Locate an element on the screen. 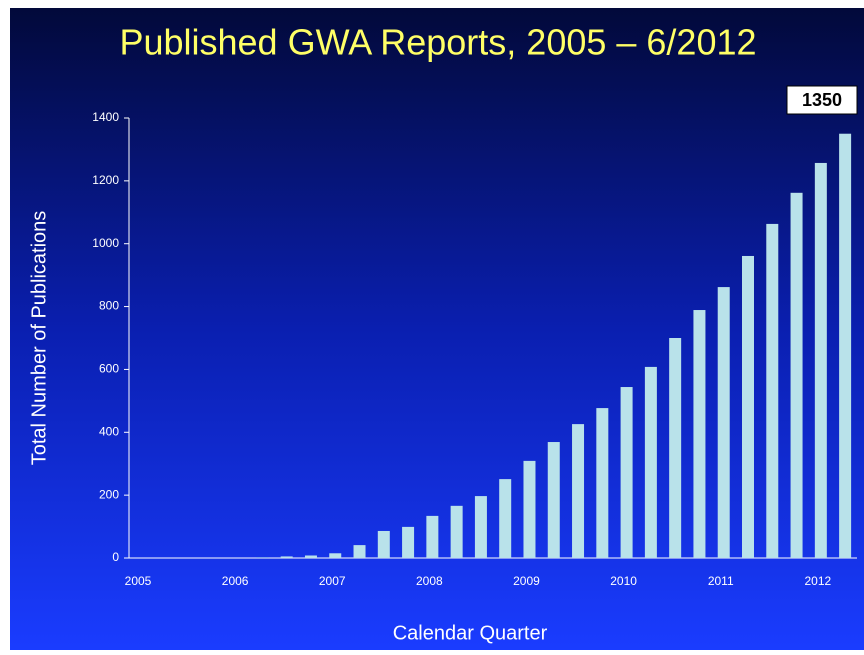 Image resolution: width=864 pixels, height=655 pixels. y-tick-label: 1200 is located at coordinates (105, 180).